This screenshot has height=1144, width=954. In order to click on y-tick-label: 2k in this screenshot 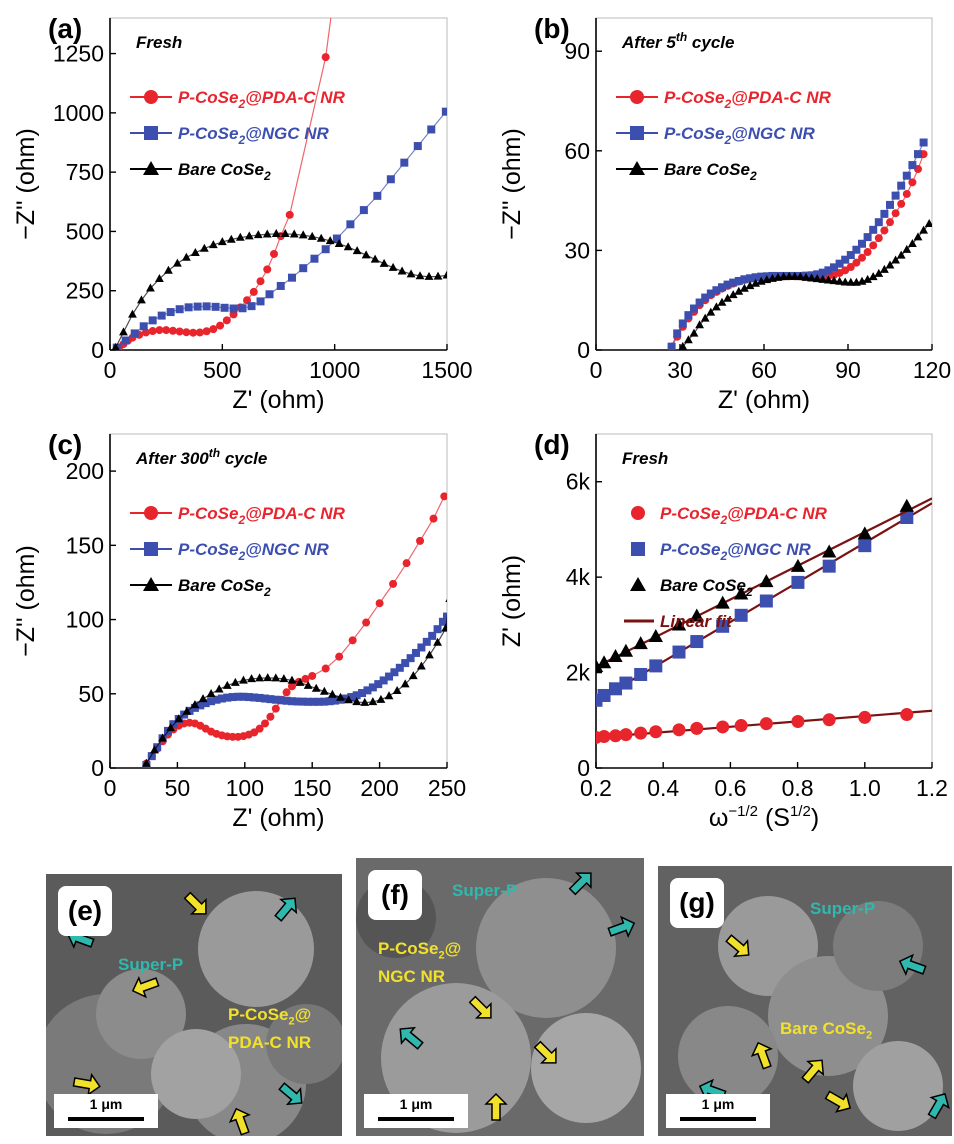, I will do `click(578, 673)`.